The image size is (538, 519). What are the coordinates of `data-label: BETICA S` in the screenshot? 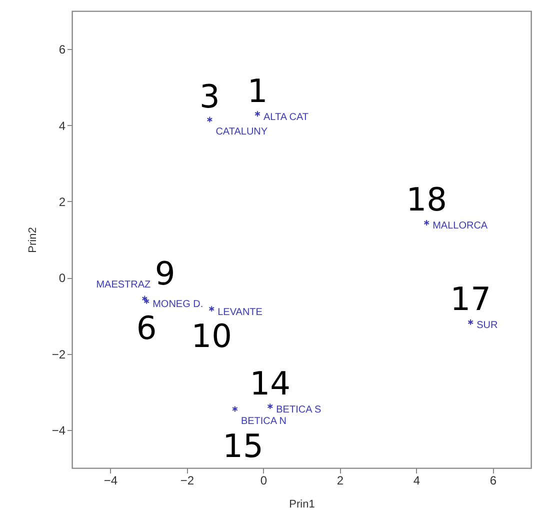 It's located at (299, 410).